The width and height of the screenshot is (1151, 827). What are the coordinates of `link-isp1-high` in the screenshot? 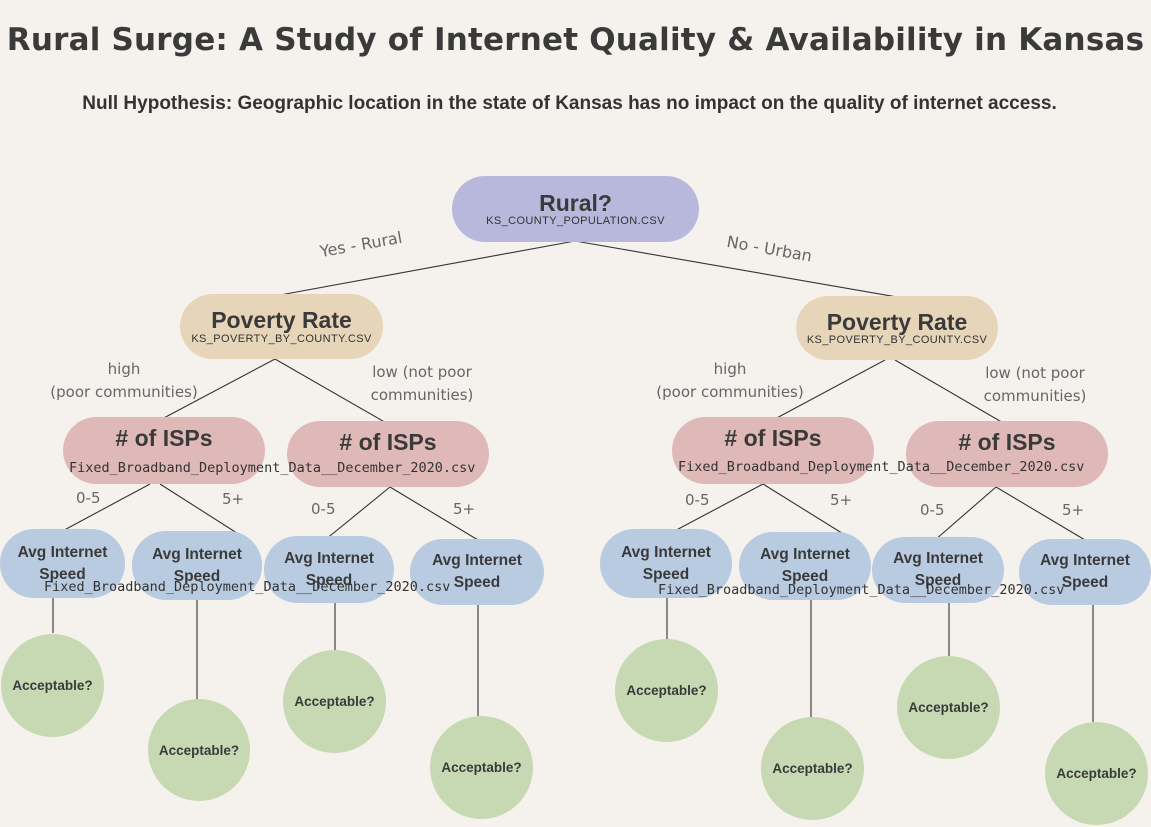 It's located at (200, 509).